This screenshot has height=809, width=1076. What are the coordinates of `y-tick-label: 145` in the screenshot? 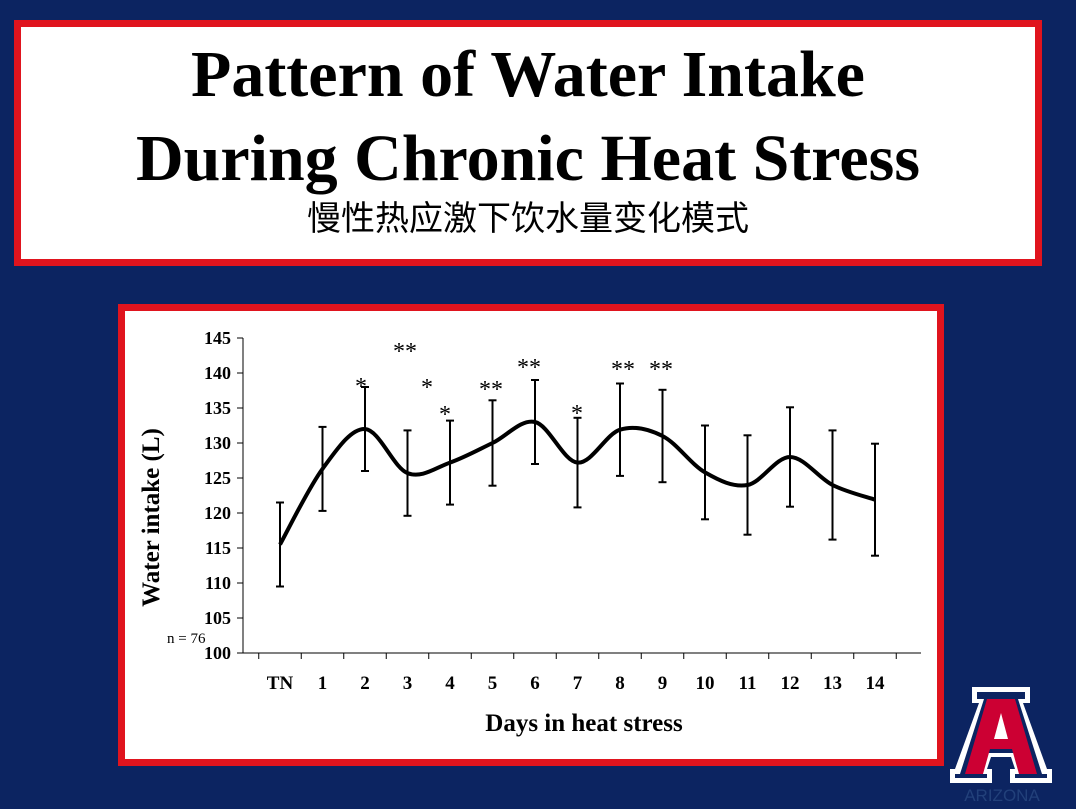 It's located at (217, 338).